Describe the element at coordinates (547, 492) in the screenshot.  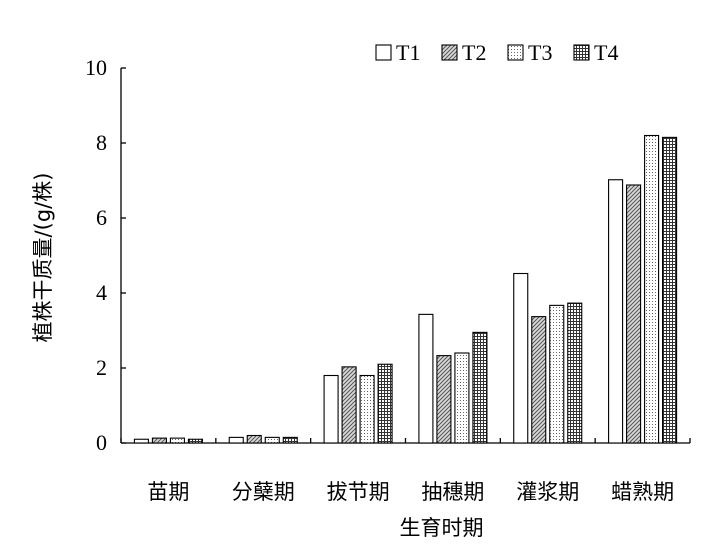
I see `x-tick-label: 灌浆期` at that location.